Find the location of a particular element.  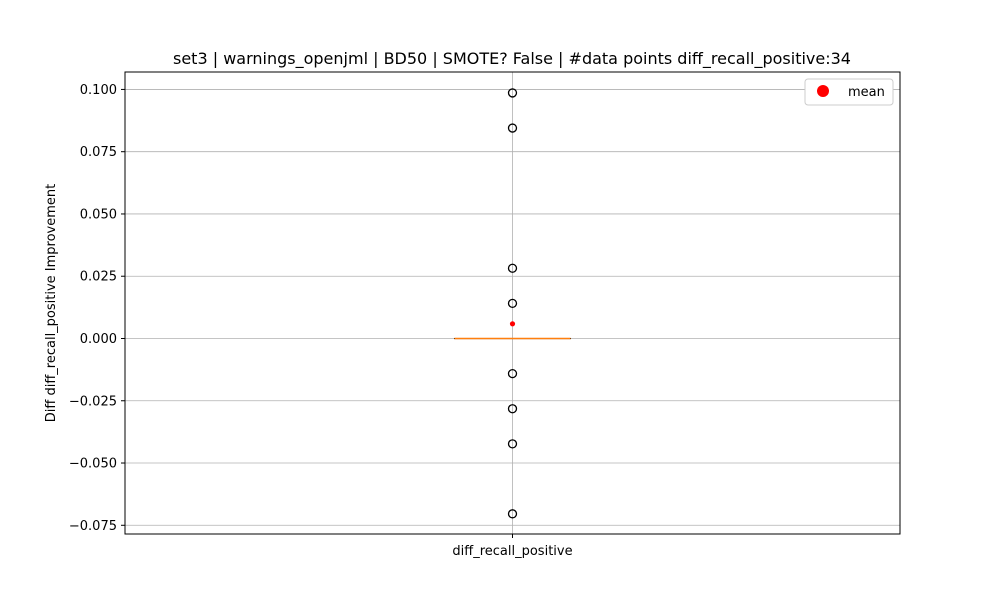

x-axis-ticks: diff_recall_positive is located at coordinates (512, 551).